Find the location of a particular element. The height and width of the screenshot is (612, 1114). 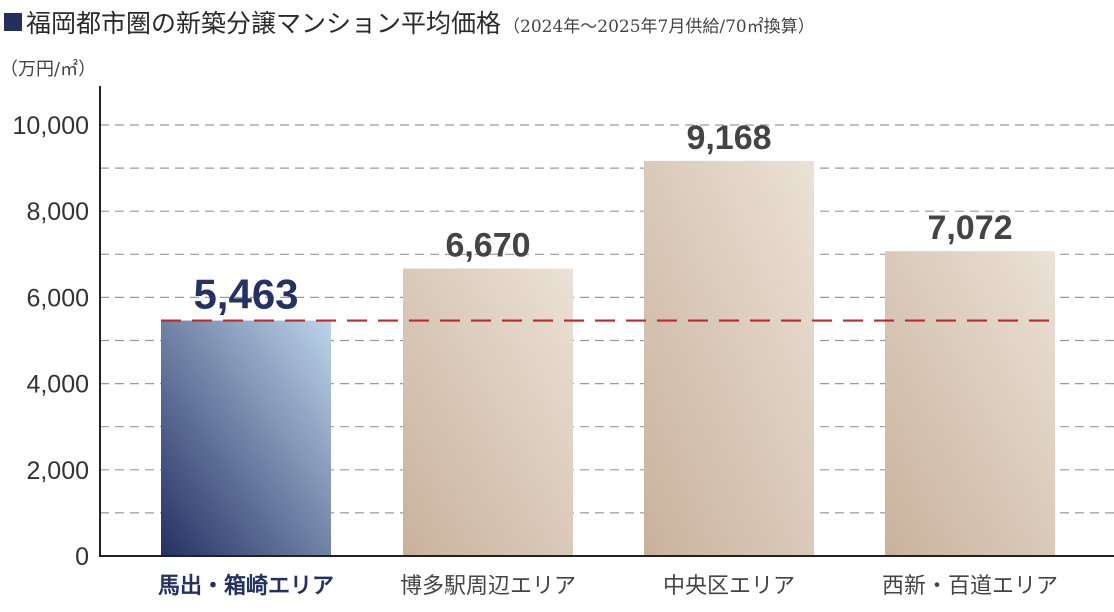

y-axis-unit-label: （万円/㎡） is located at coordinates (48, 69).